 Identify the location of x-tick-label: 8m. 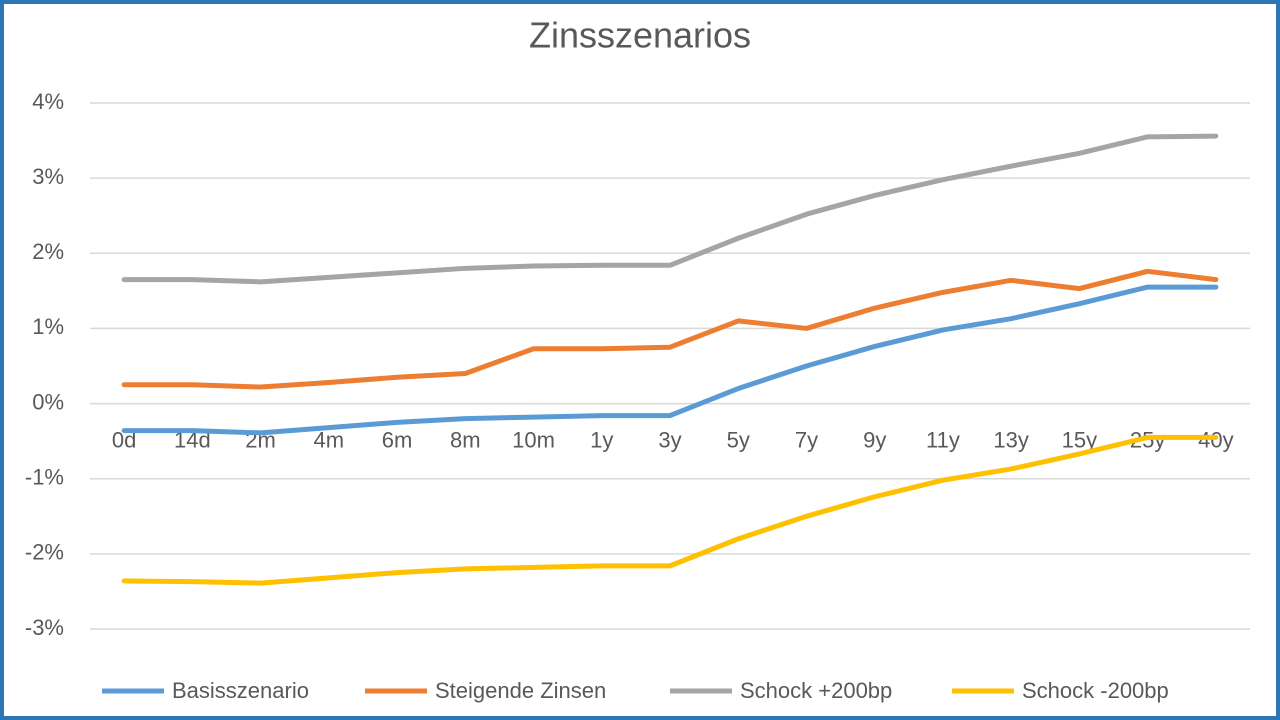
(465, 439).